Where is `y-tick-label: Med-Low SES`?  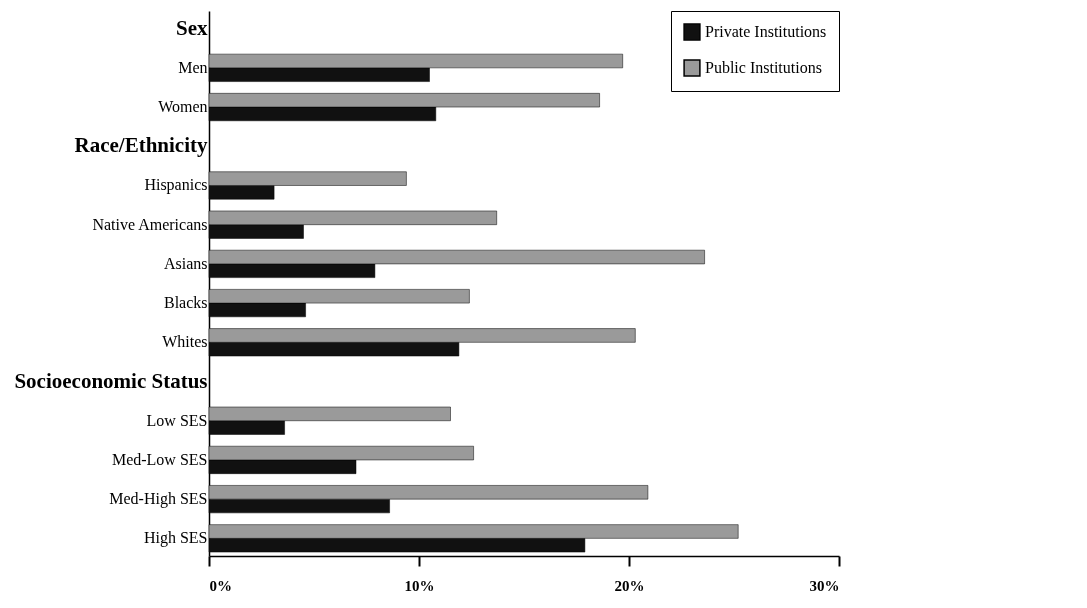
y-tick-label: Med-Low SES is located at coordinates (159, 459).